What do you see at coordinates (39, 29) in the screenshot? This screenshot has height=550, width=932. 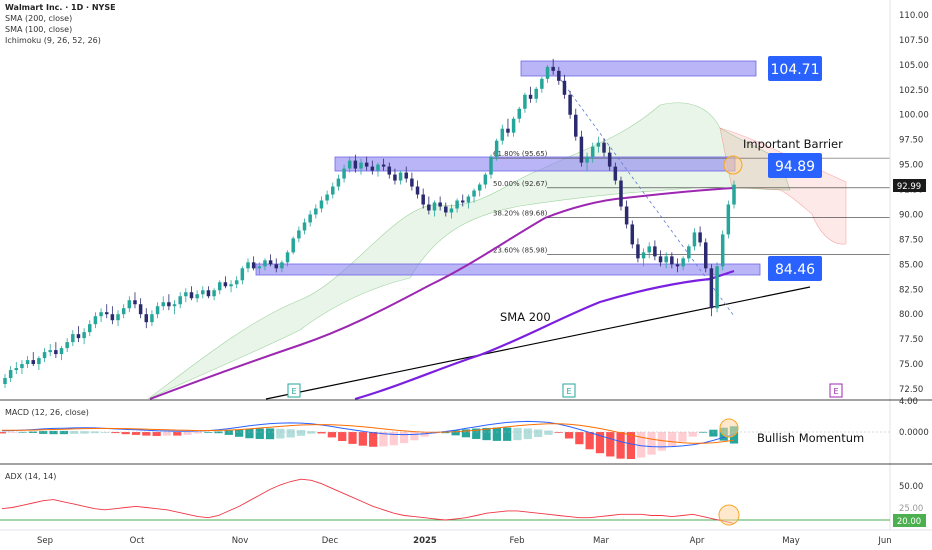 I see `indicator-legend-sma100: SMA (100, close)` at bounding box center [39, 29].